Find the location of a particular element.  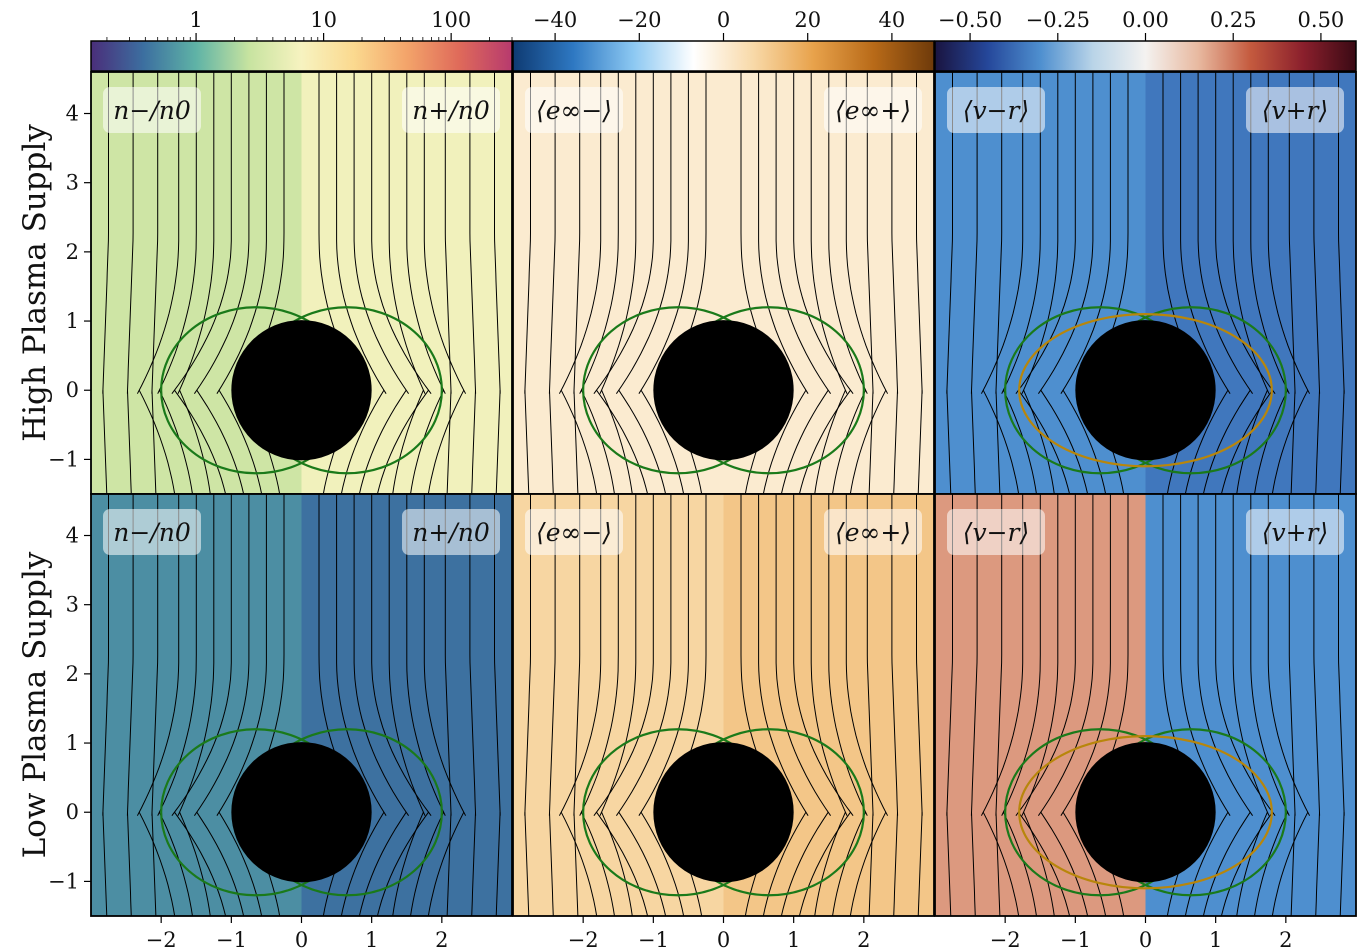

x-tick-label: 0 is located at coordinates (301, 940).